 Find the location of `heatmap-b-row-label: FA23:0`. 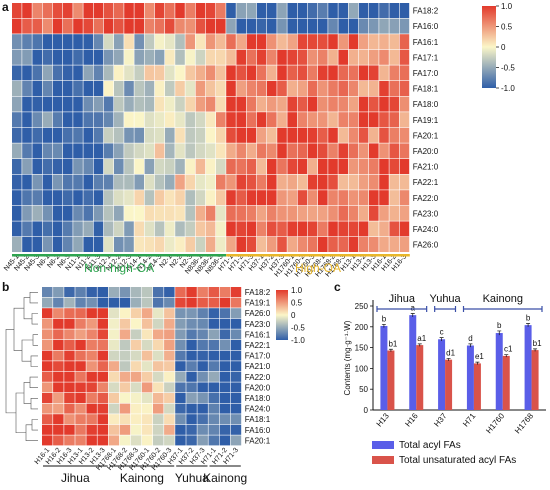

heatmap-b-row-label: FA23:0 is located at coordinates (258, 324).